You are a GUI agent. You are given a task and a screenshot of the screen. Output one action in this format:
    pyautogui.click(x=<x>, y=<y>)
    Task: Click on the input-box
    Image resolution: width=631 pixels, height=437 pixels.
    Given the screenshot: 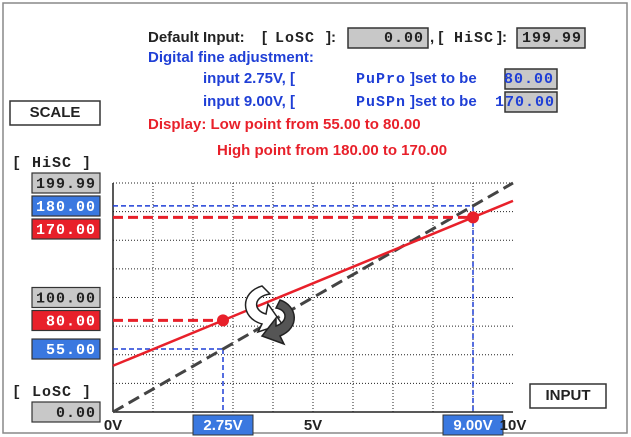 What is the action you would take?
    pyautogui.click(x=568, y=396)
    